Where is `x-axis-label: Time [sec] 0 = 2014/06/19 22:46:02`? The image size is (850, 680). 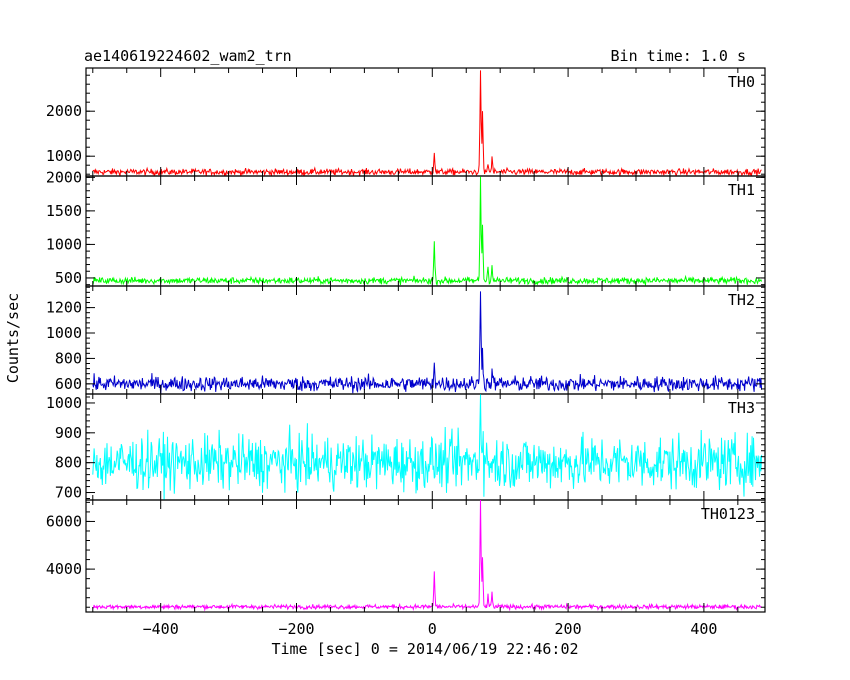 x-axis-label: Time [sec] 0 = 2014/06/19 22:46:02 is located at coordinates (424, 649).